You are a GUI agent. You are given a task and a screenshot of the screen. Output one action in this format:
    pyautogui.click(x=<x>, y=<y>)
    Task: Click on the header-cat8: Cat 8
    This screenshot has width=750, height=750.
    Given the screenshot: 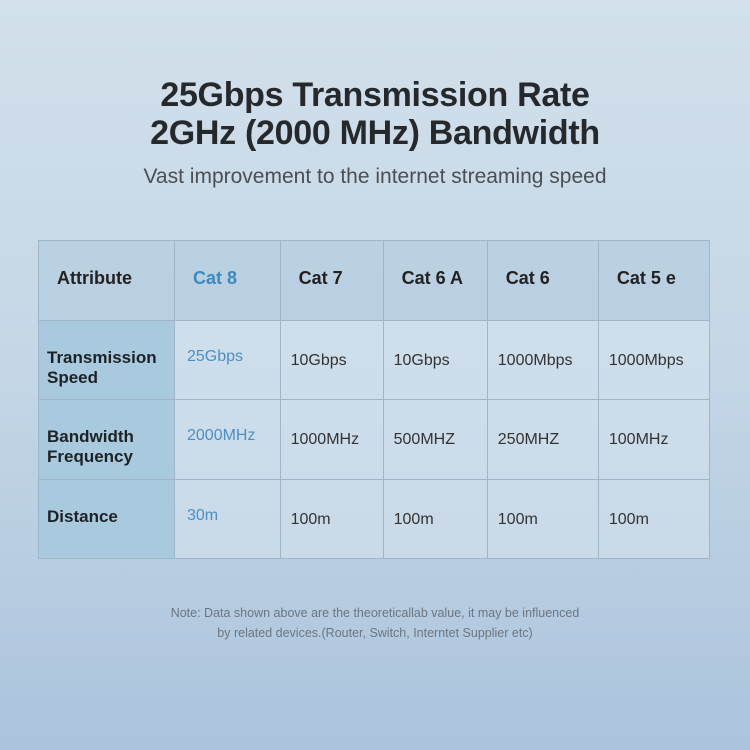 What is the action you would take?
    pyautogui.click(x=227, y=280)
    